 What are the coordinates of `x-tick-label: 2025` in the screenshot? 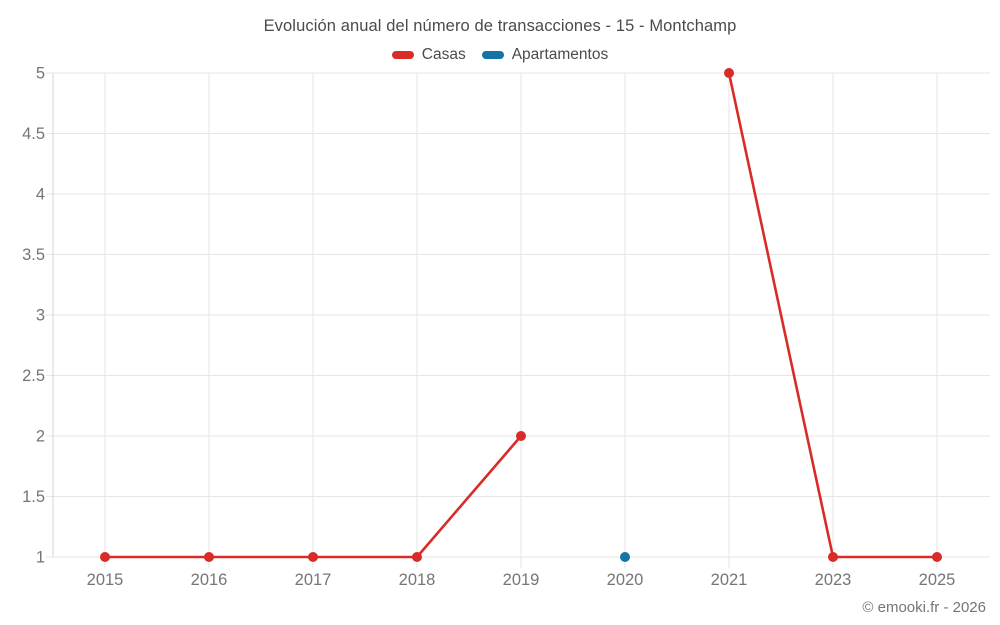 It's located at (937, 580).